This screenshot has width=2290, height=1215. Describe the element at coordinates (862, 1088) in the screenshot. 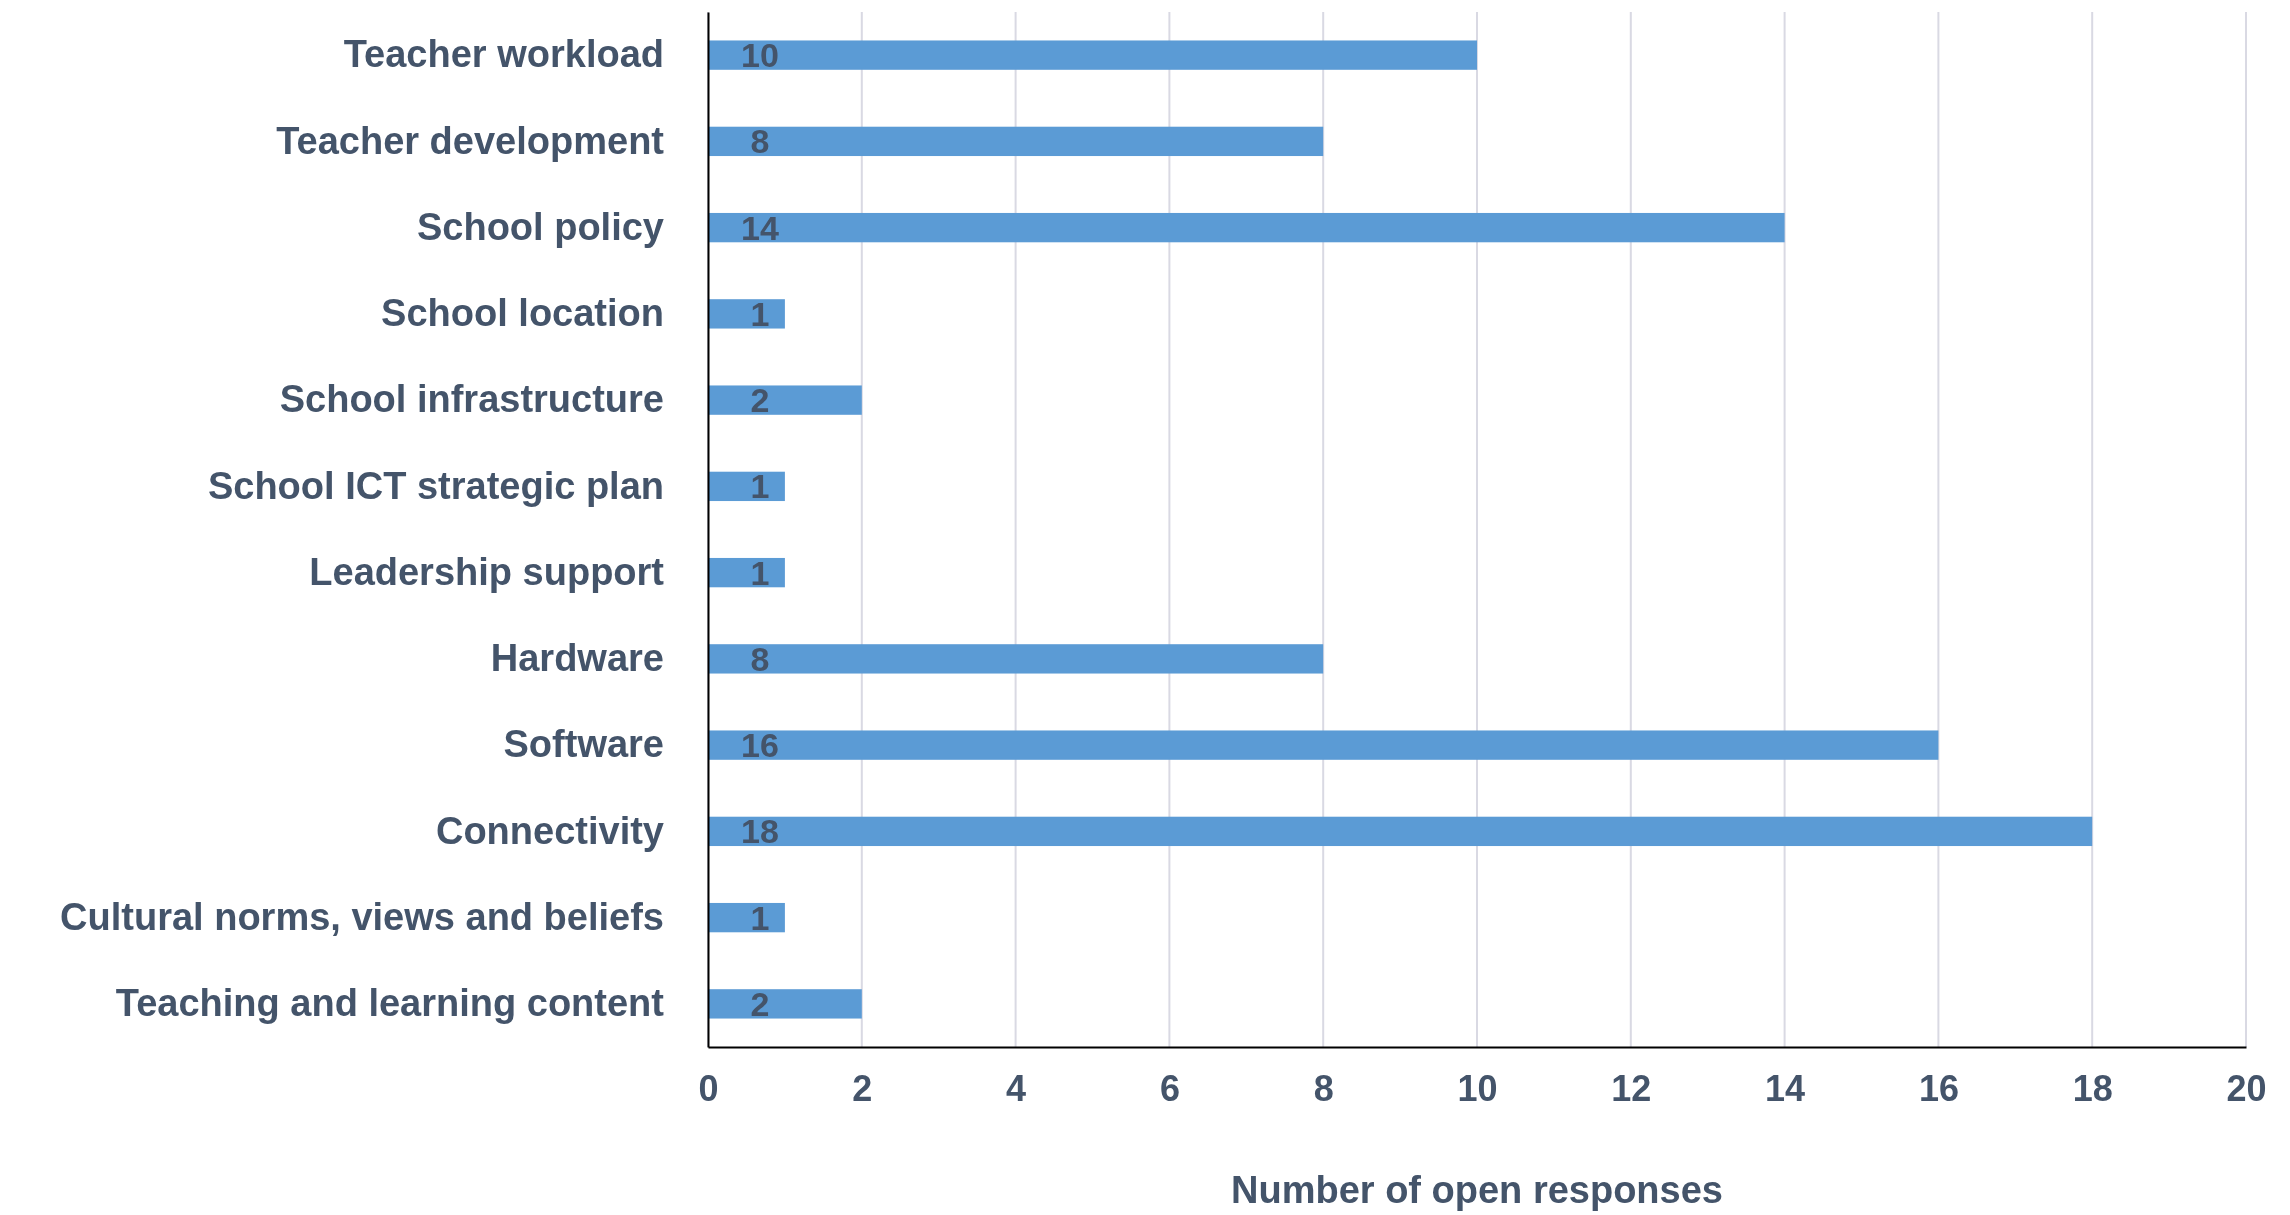

I see `x-tick-label: 2` at that location.